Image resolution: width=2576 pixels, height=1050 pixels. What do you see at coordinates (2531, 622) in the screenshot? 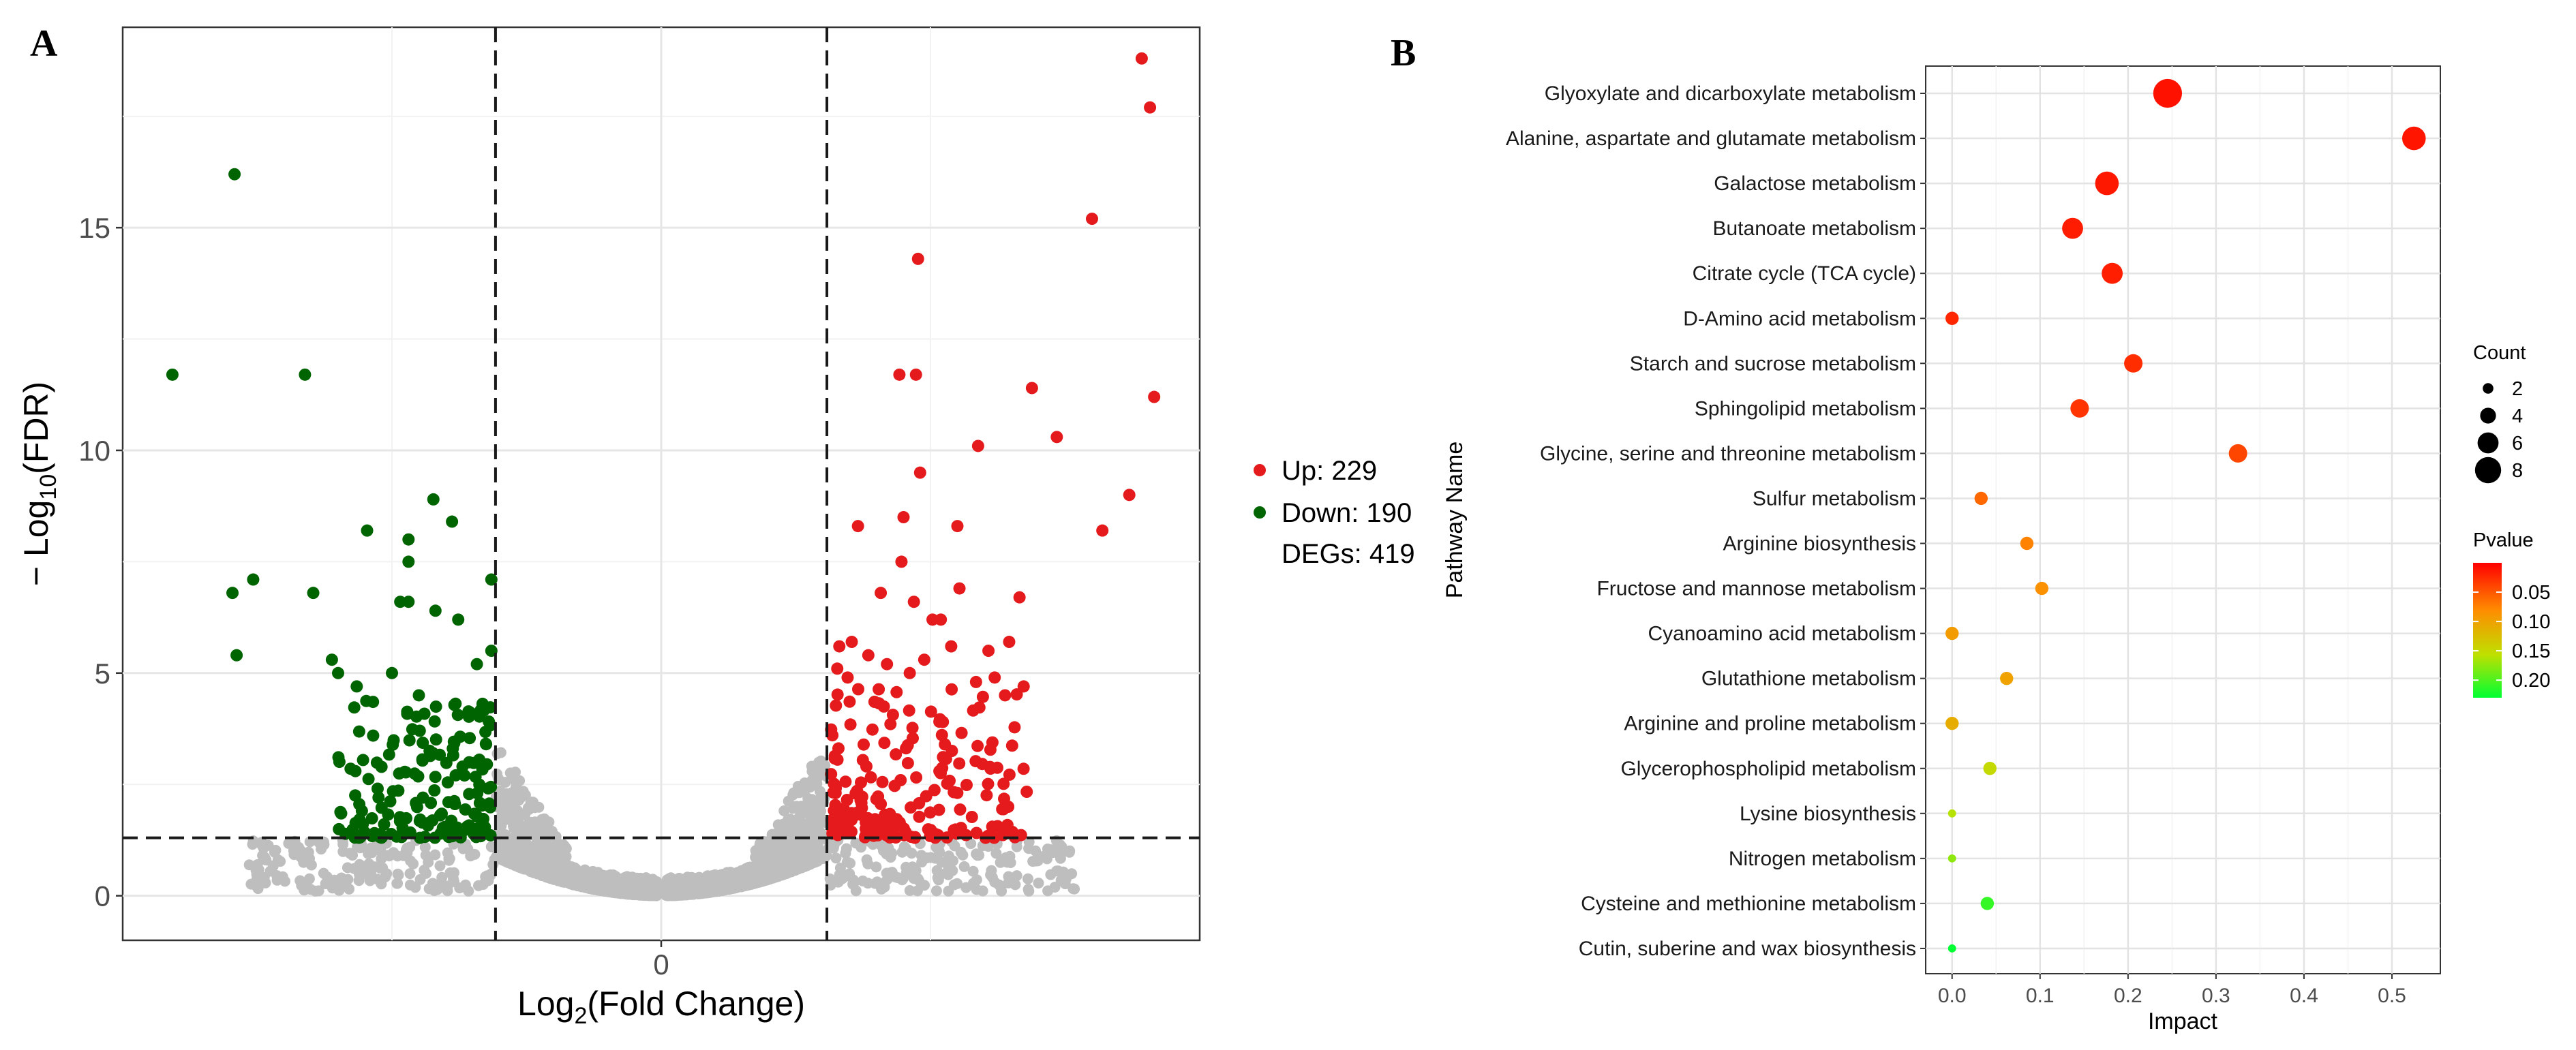
I see `pvalue-legend-label: 0.10` at bounding box center [2531, 622].